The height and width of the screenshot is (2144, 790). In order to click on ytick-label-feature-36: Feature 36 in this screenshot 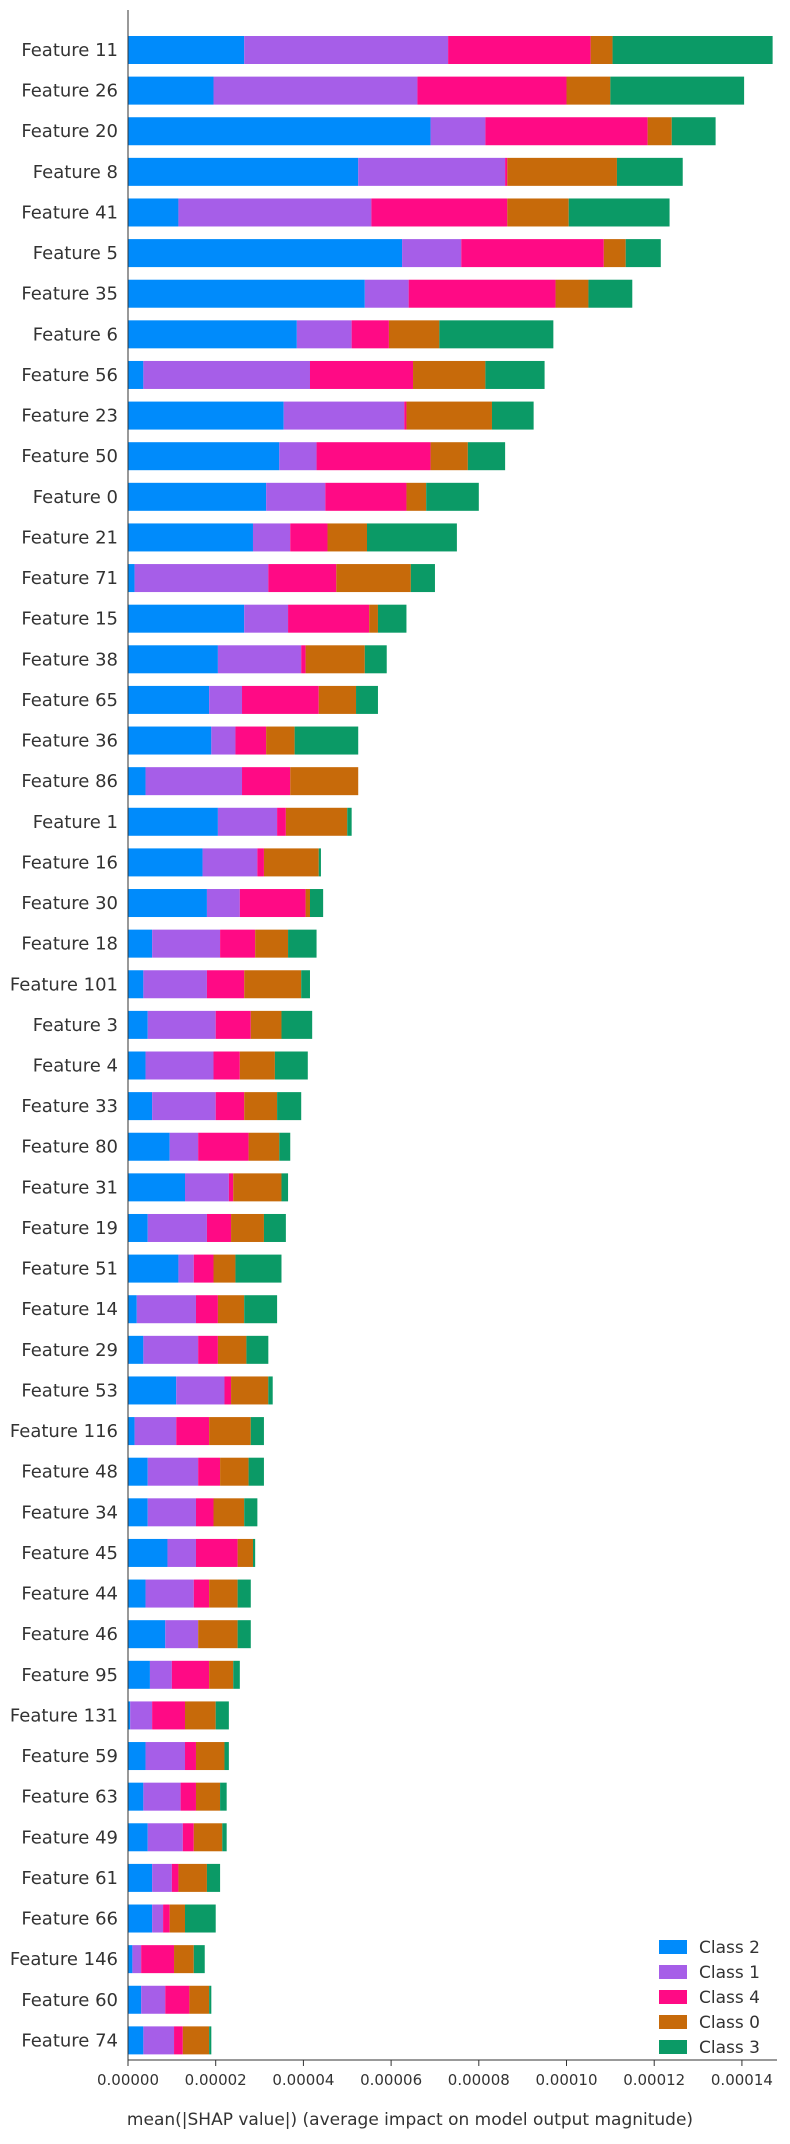, I will do `click(69, 741)`.